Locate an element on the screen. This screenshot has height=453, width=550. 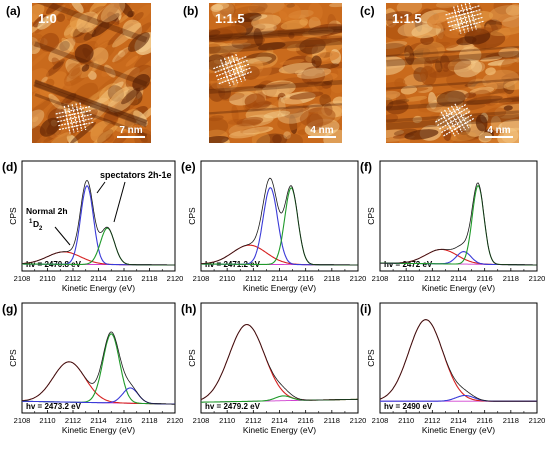
scale-bar-label: 7 nm is located at coordinates (130, 130).